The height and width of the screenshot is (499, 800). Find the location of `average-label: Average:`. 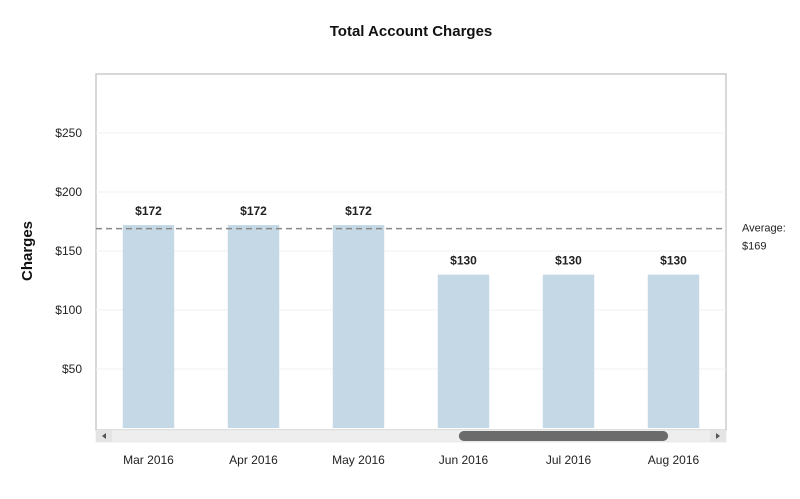

average-label: Average: is located at coordinates (764, 229).